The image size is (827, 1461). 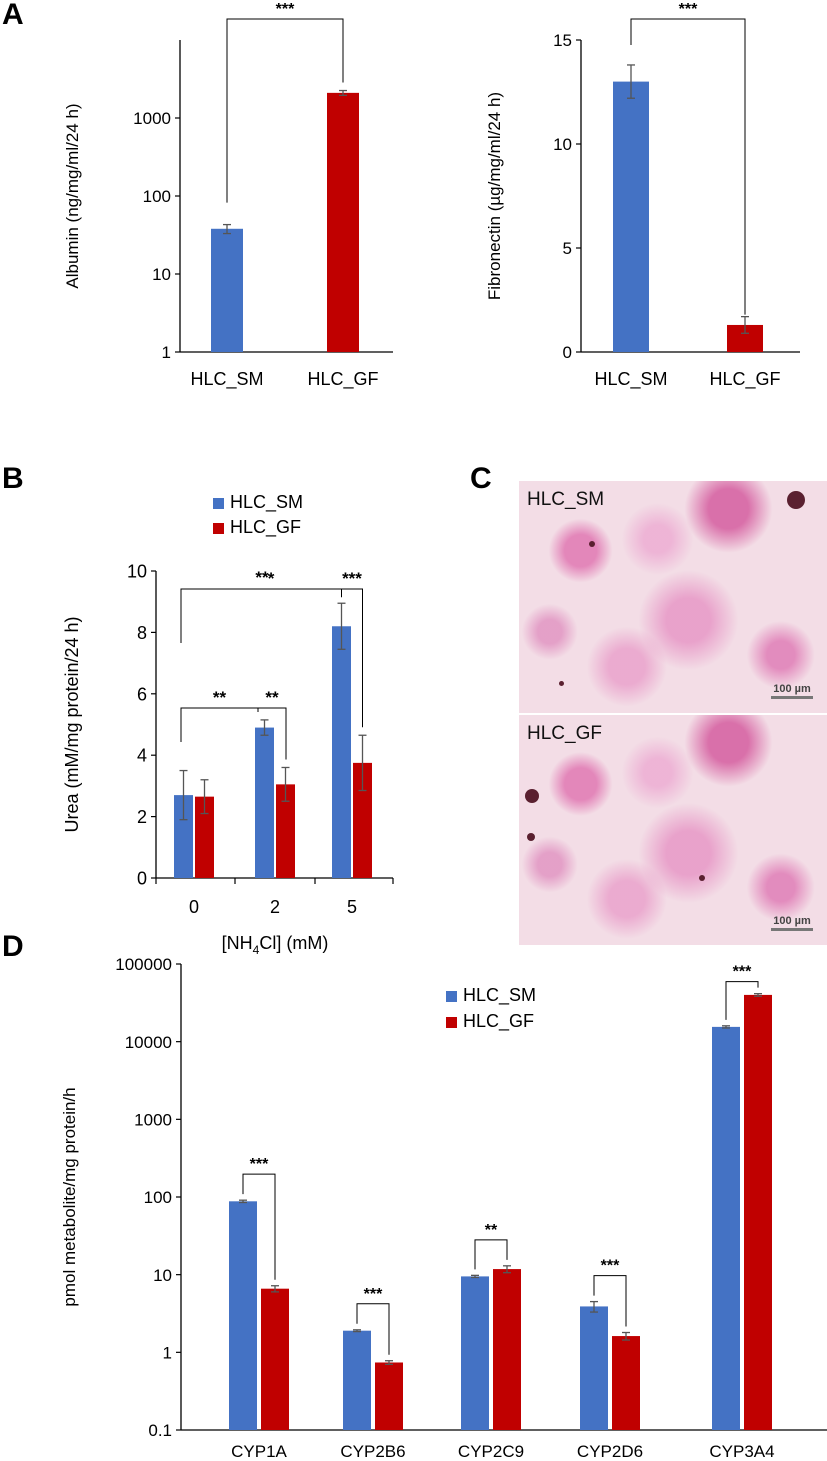 I want to click on x-tick-label: CYP1A, so click(x=259, y=1451).